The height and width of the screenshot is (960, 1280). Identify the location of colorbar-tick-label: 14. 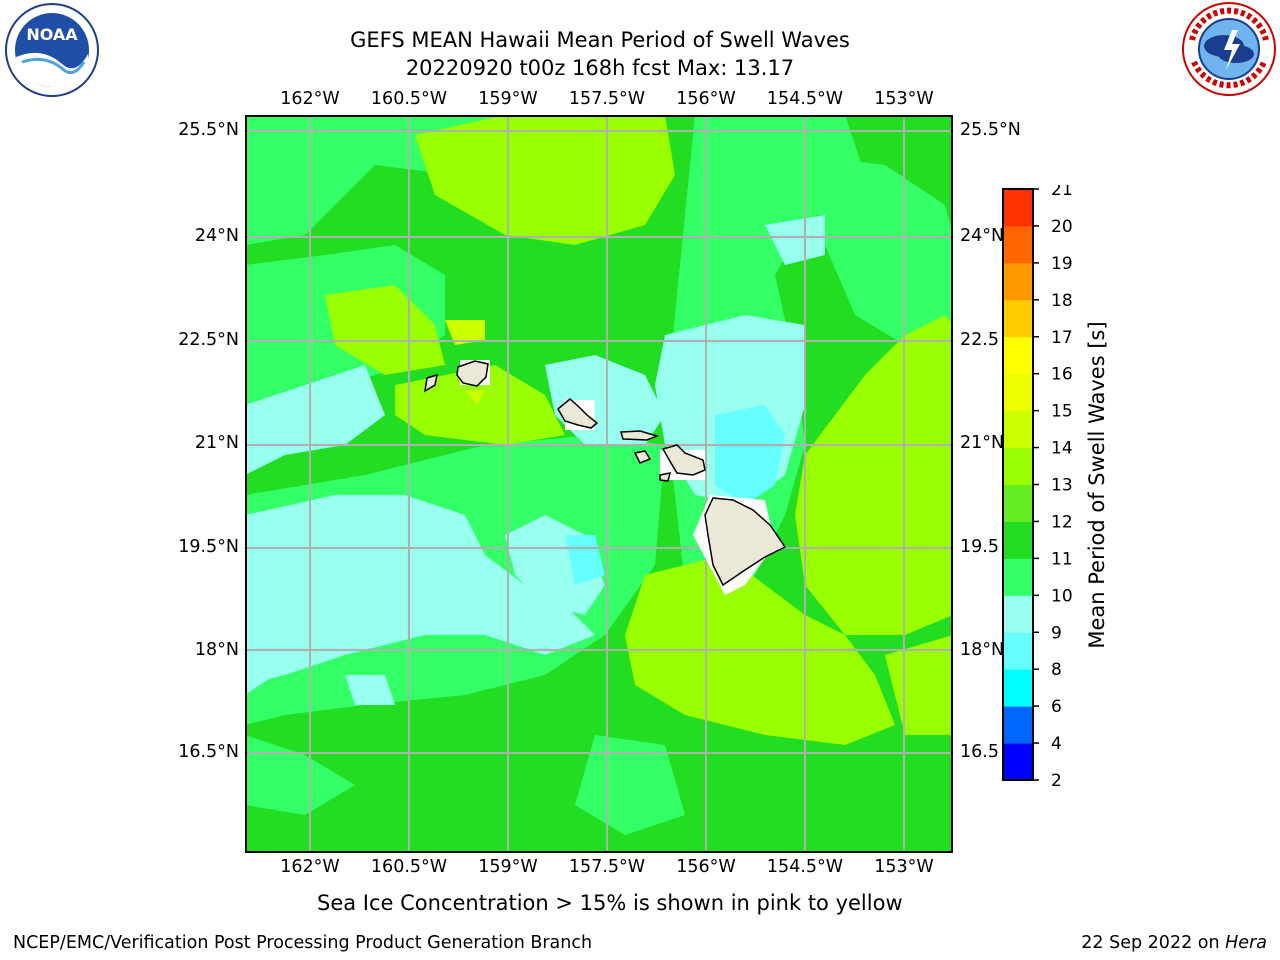
(1062, 449).